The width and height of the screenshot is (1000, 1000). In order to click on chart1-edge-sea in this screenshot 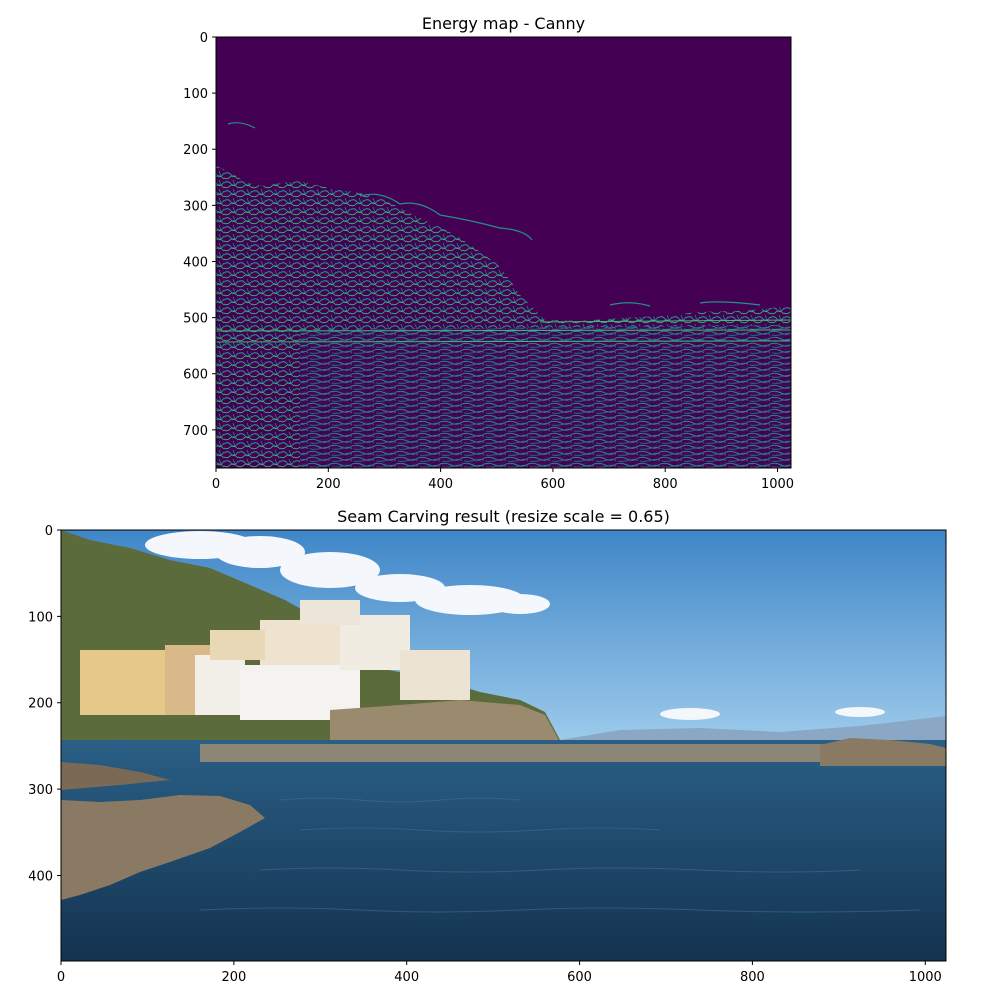, I will do `click(545, 396)`.